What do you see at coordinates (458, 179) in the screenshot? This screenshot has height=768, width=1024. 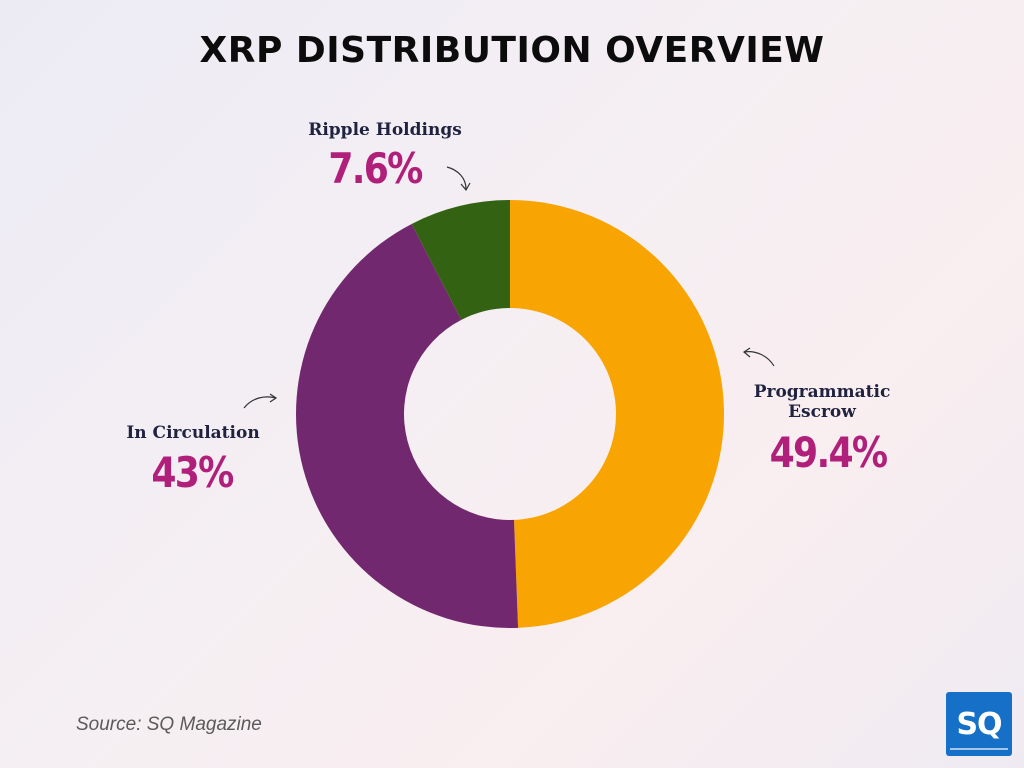 I see `arrow-ripple-holdings` at bounding box center [458, 179].